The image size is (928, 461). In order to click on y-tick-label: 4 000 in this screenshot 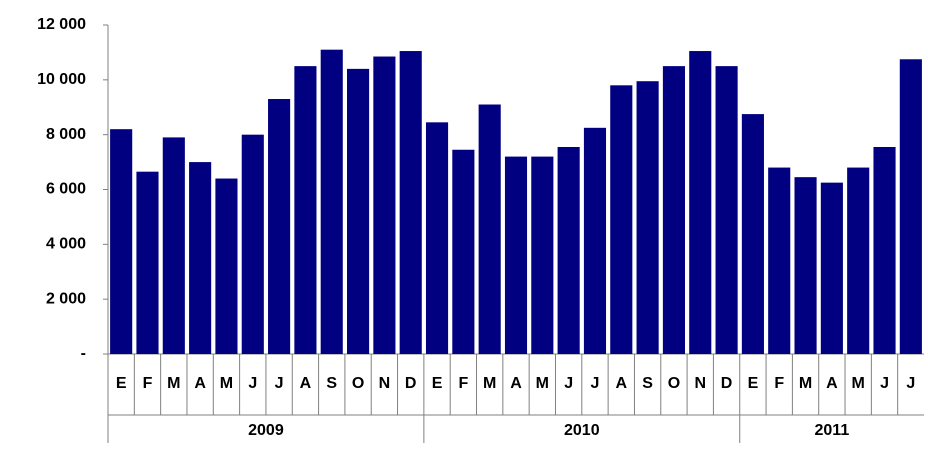, I will do `click(66, 244)`.